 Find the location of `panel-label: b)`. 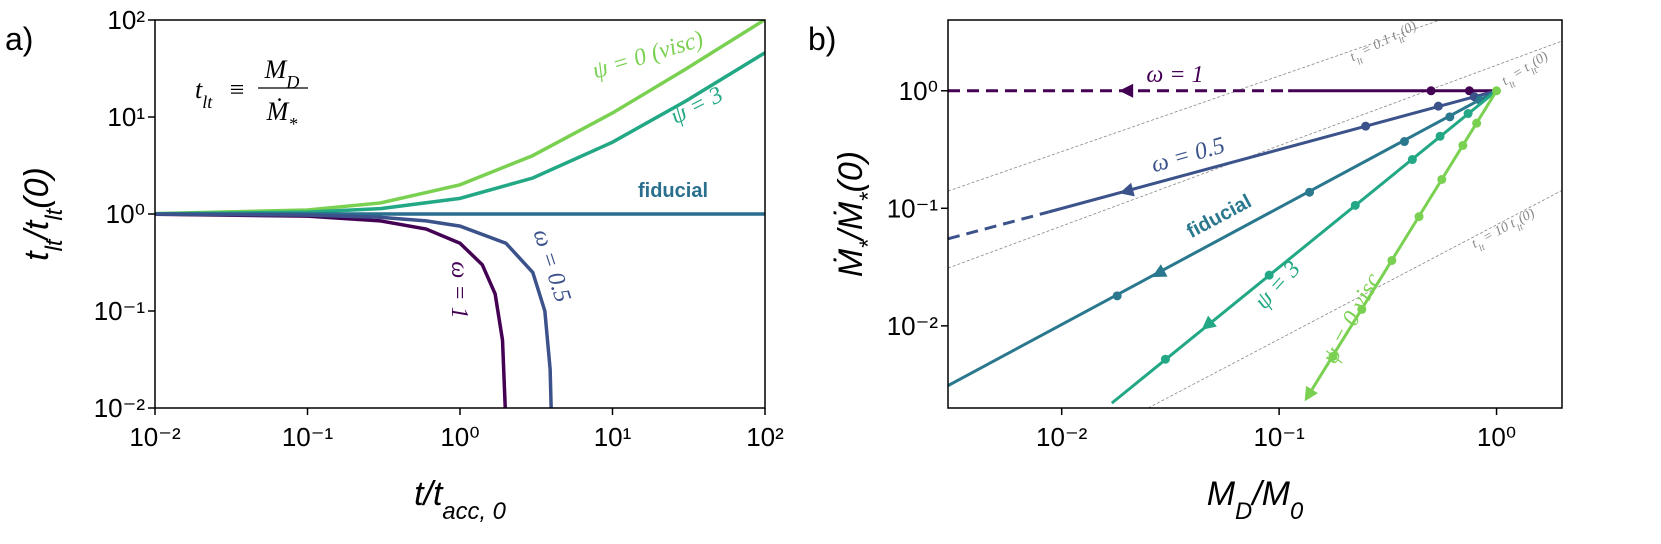

panel-label: b) is located at coordinates (822, 39).